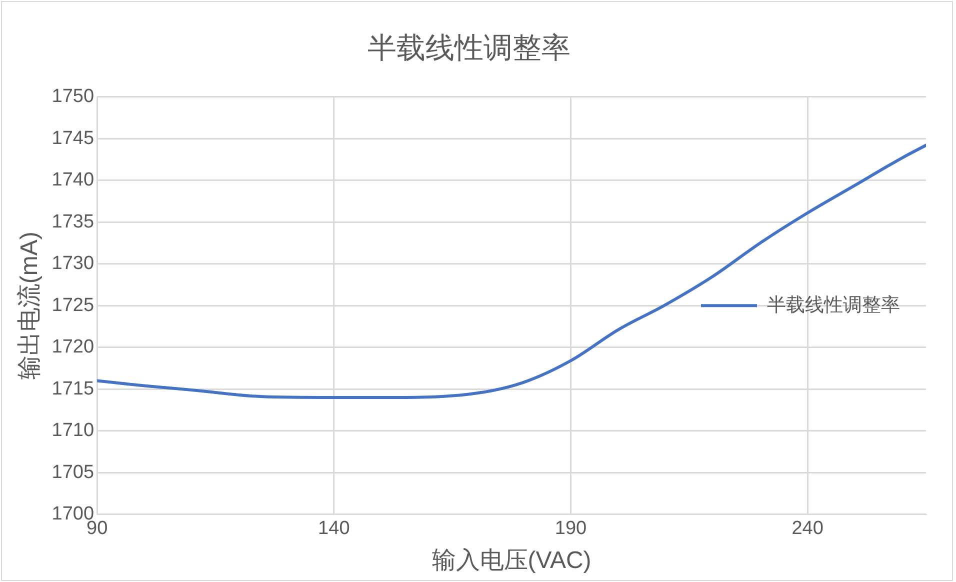  I want to click on y-tick-label: 1720, so click(73, 347).